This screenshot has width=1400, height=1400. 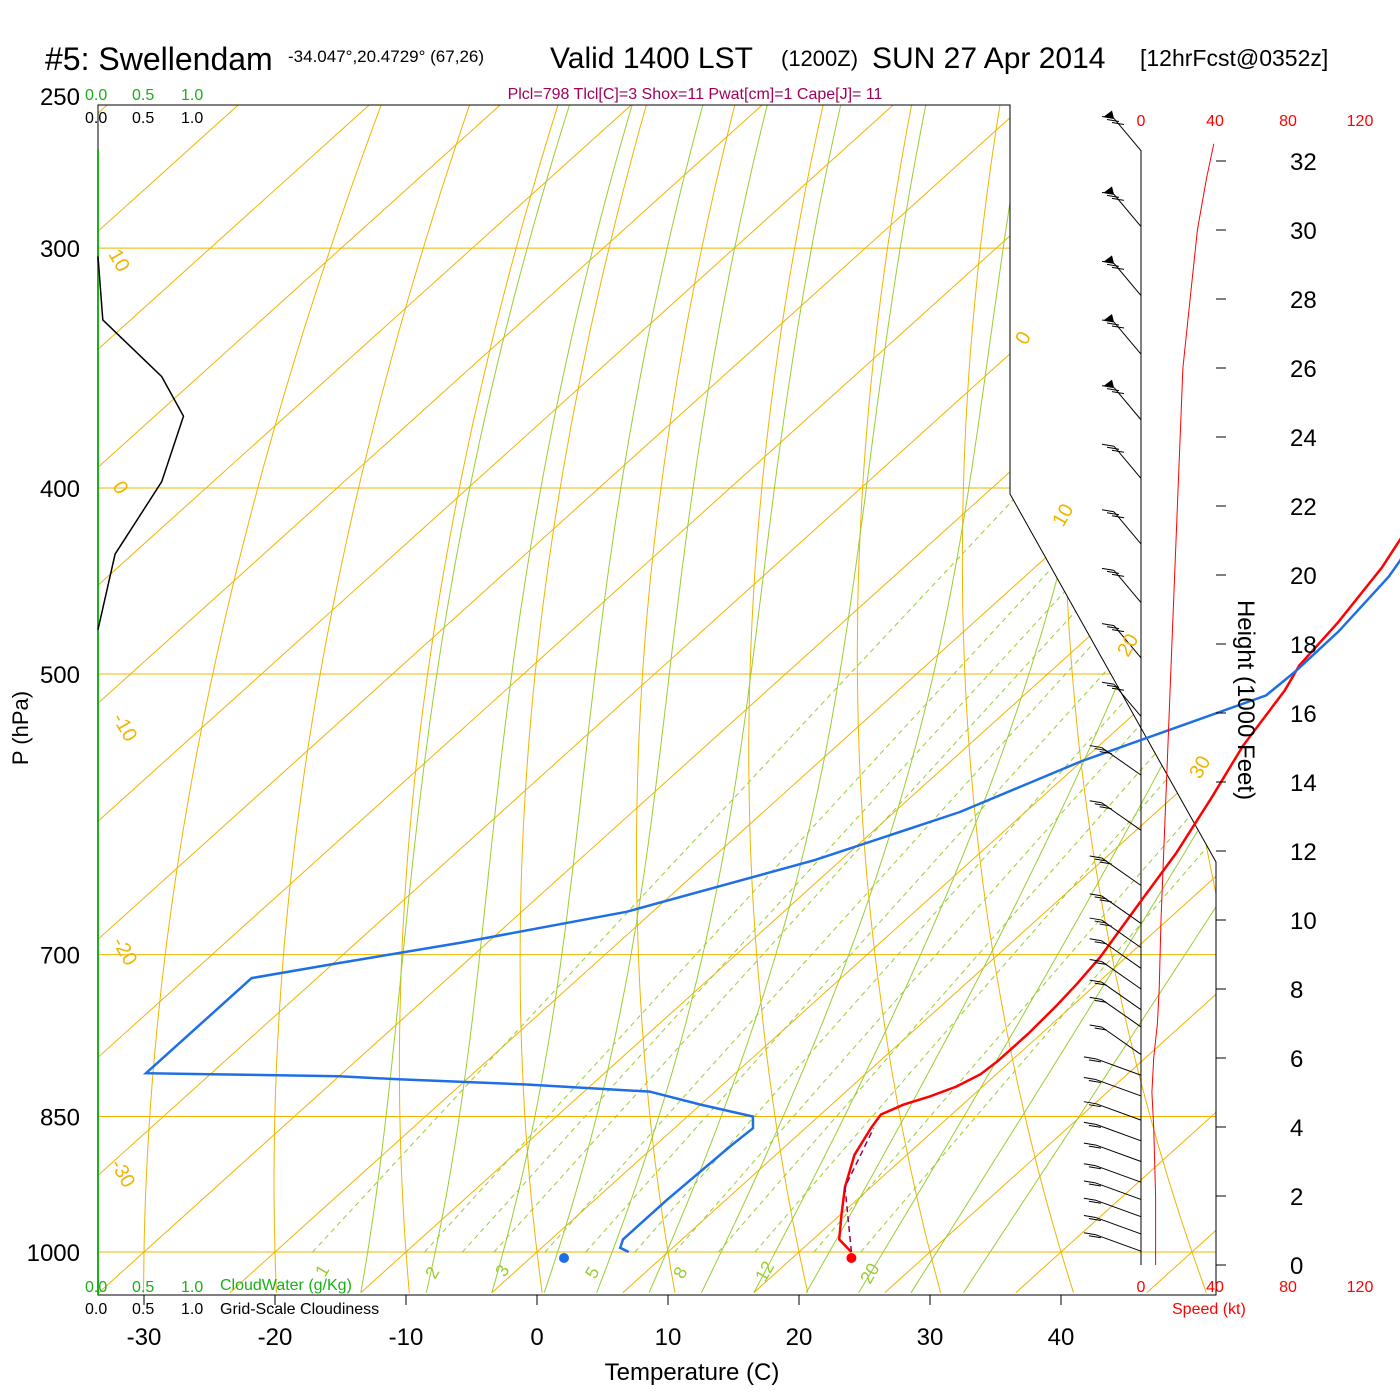 What do you see at coordinates (1061, 1337) in the screenshot?
I see `x-tick-label: 40` at bounding box center [1061, 1337].